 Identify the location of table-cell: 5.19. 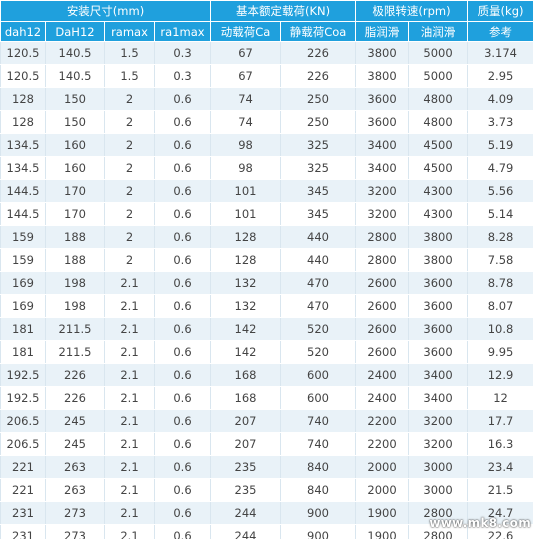
(500, 145).